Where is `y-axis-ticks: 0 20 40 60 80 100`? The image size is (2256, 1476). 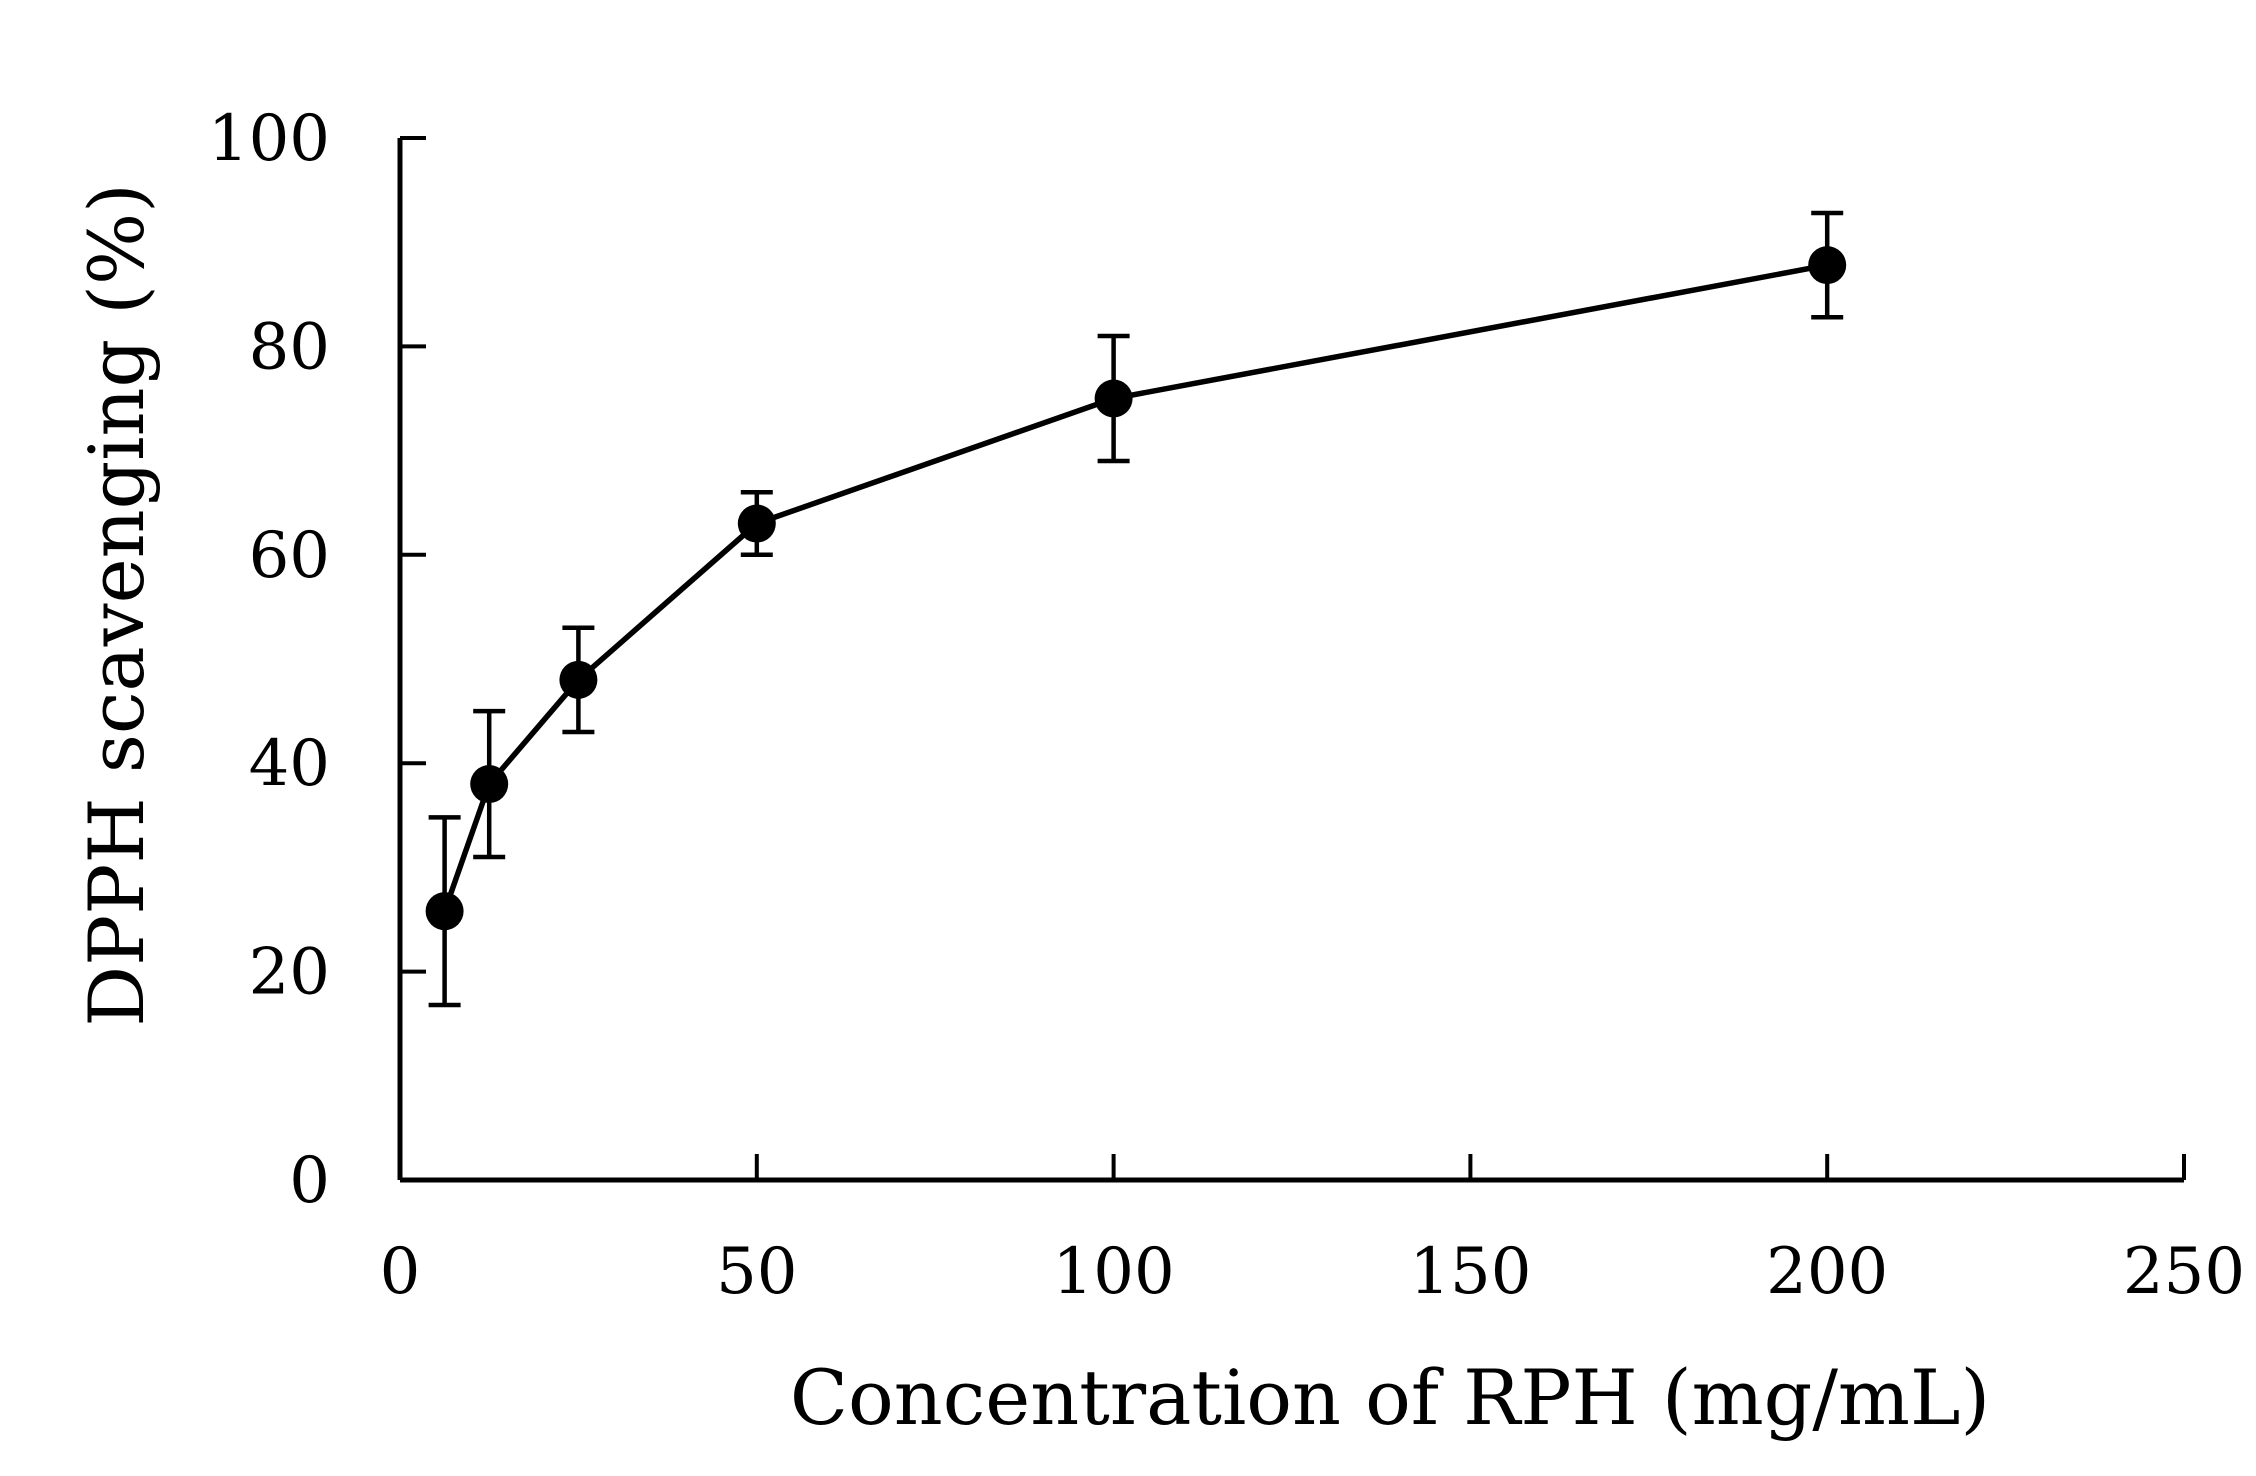
y-axis-ticks: 0 20 40 60 80 100 is located at coordinates (317, 660).